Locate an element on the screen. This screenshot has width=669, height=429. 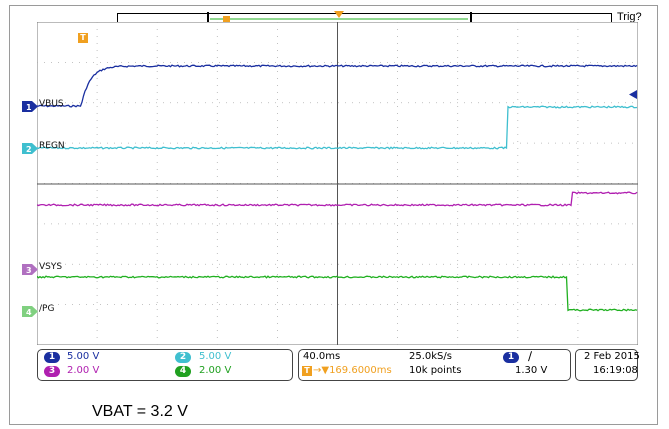
ch4-badge: 4 is located at coordinates (183, 371).